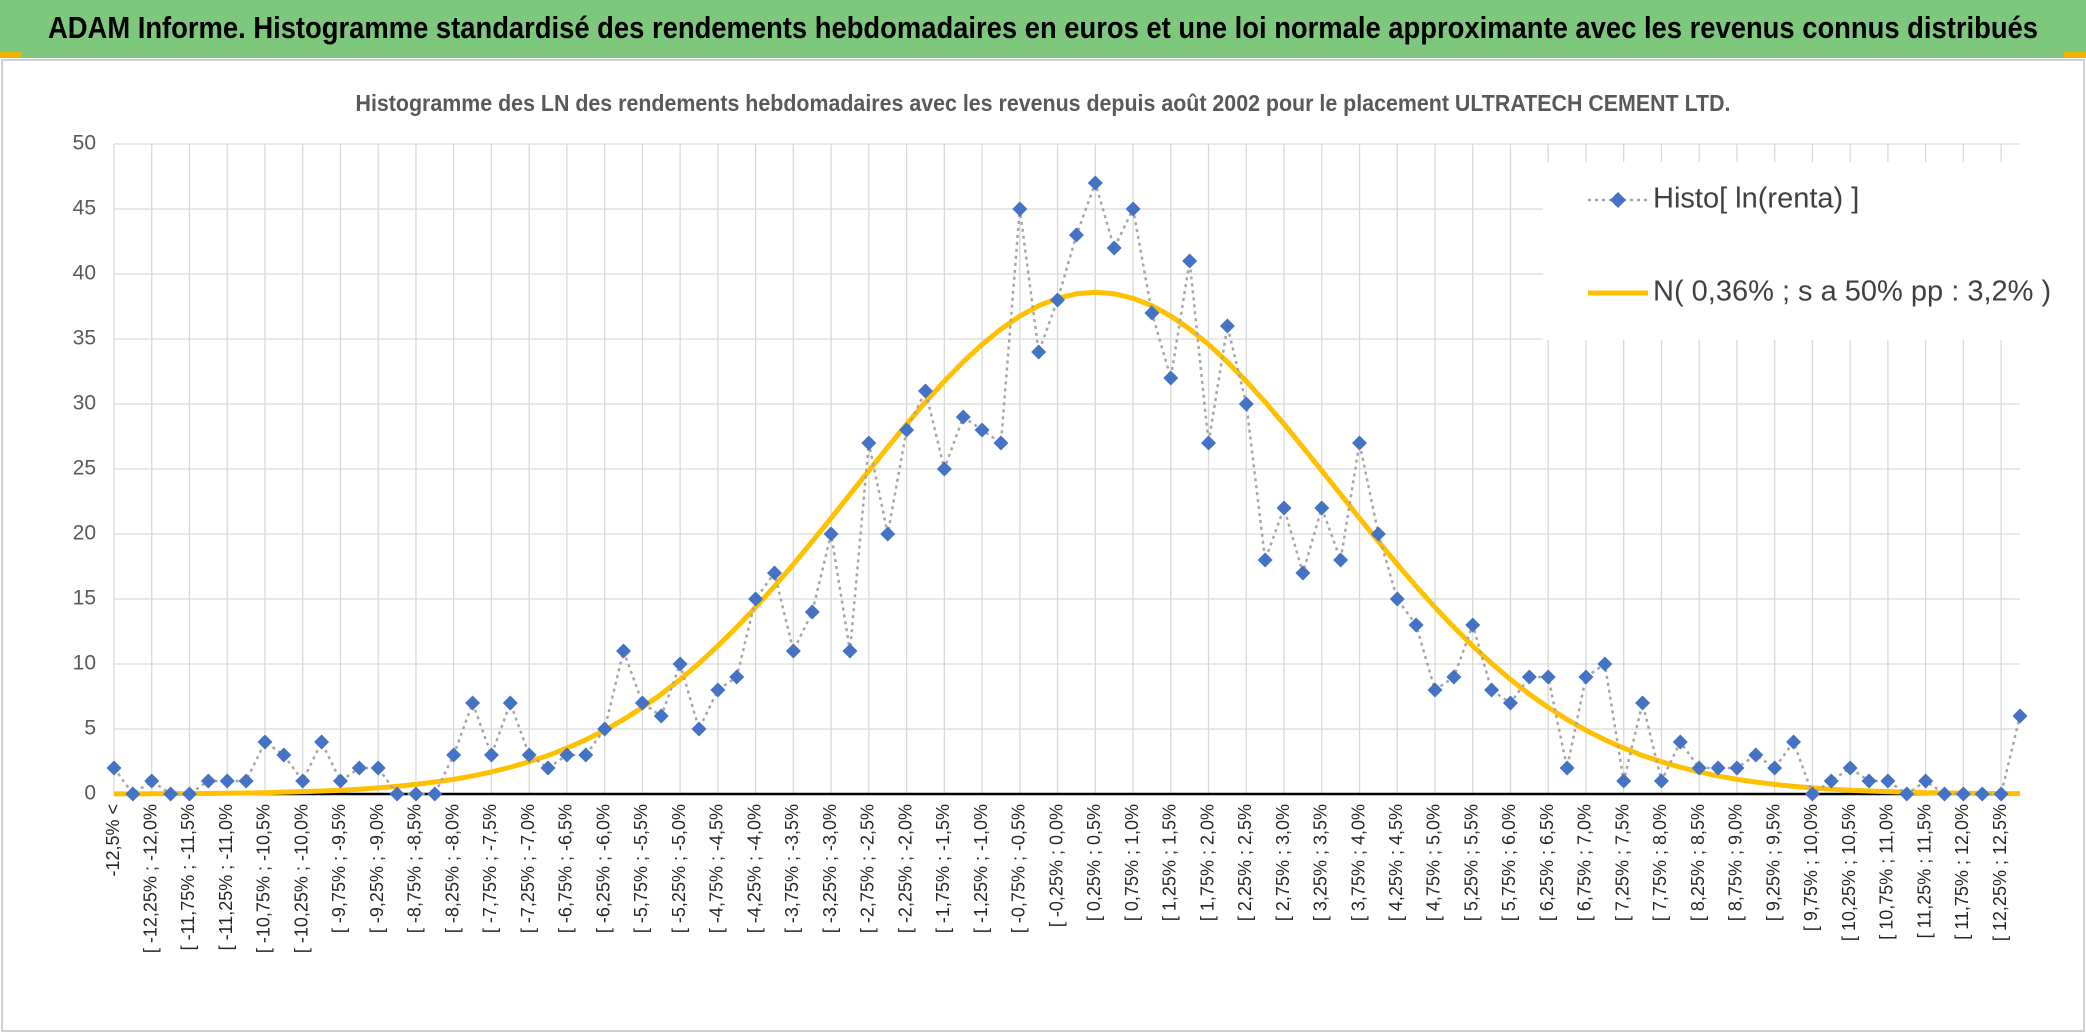 Image resolution: width=2086 pixels, height=1033 pixels. What do you see at coordinates (150, 878) in the screenshot?
I see `x-tick-label: [ -12,25% ; -12,0%` at bounding box center [150, 878].